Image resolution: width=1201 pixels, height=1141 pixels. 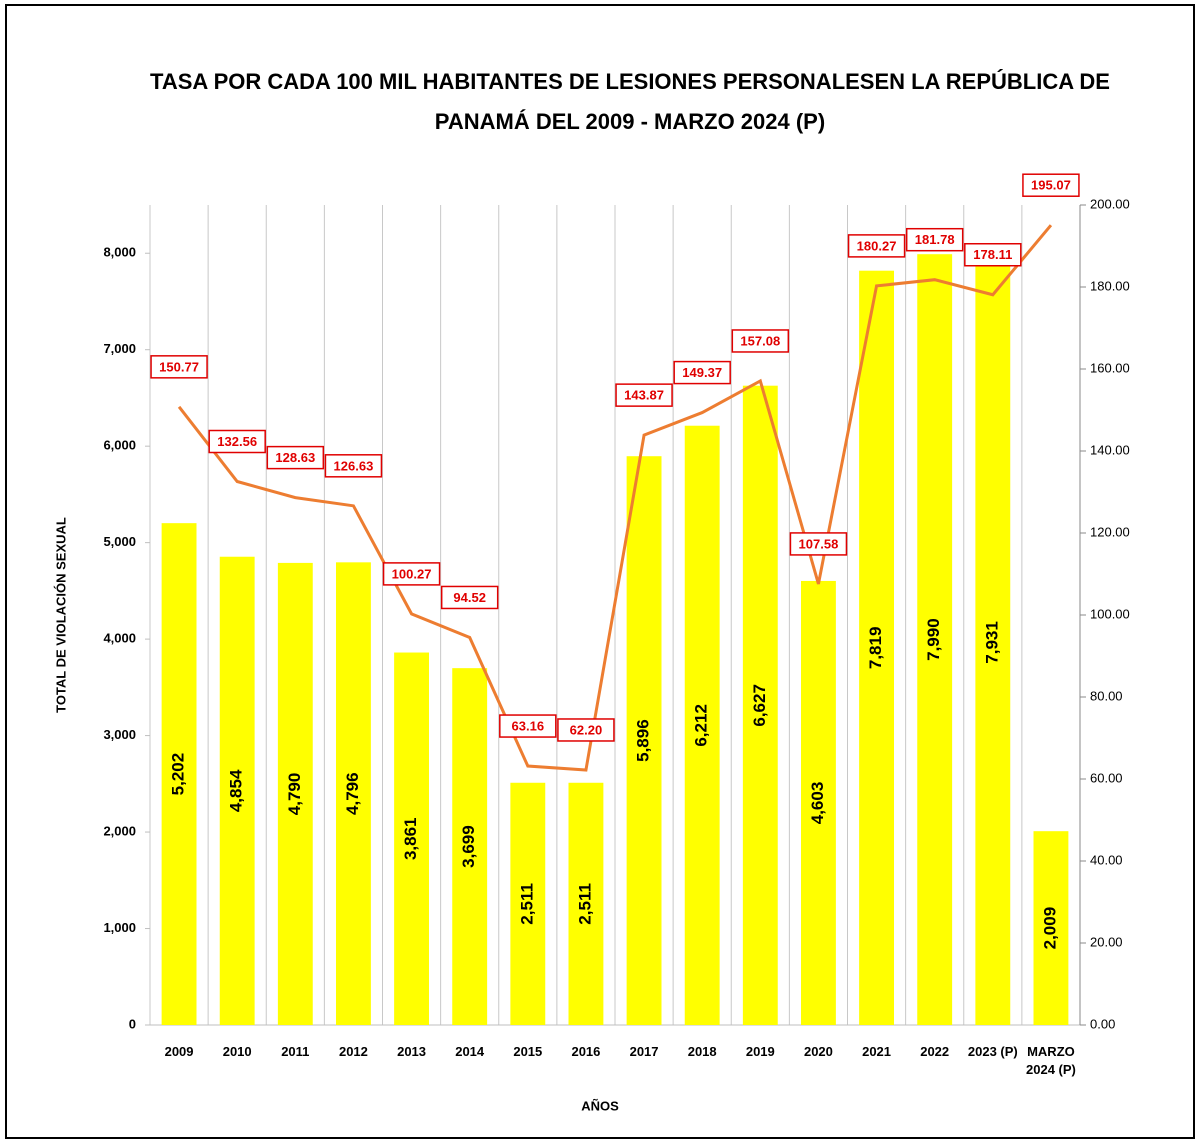 I want to click on bar-value-label: 5,896, so click(x=643, y=740).